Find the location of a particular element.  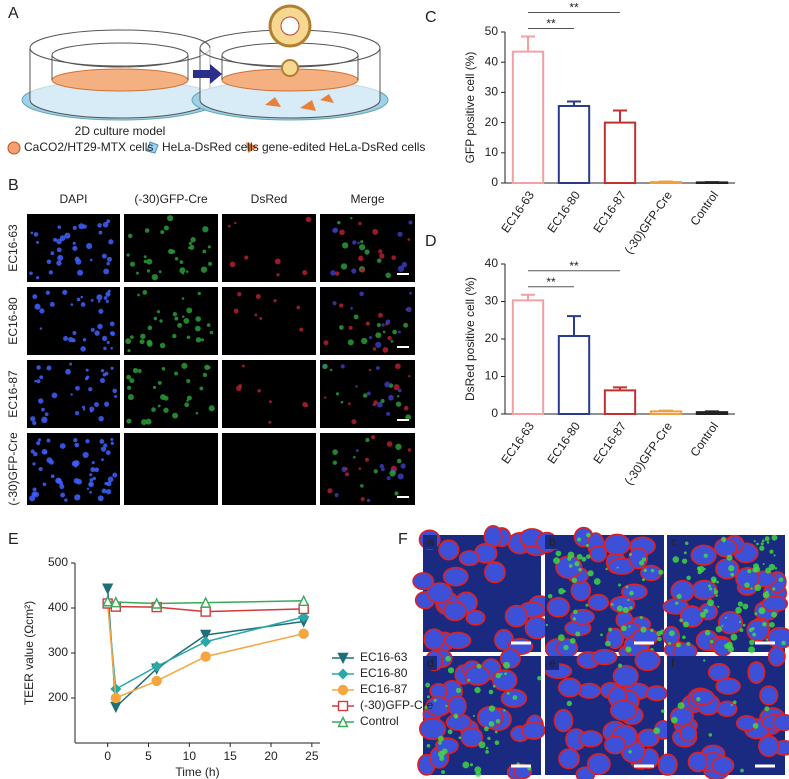

x-tick-label: (-30)GFP-Cre is located at coordinates (649, 453).